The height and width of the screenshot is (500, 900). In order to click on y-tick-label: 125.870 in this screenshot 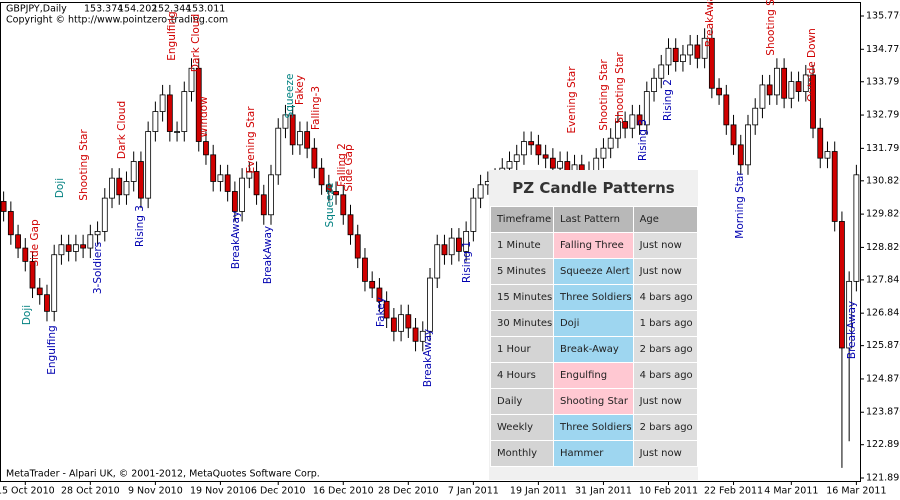, I will do `click(883, 345)`.